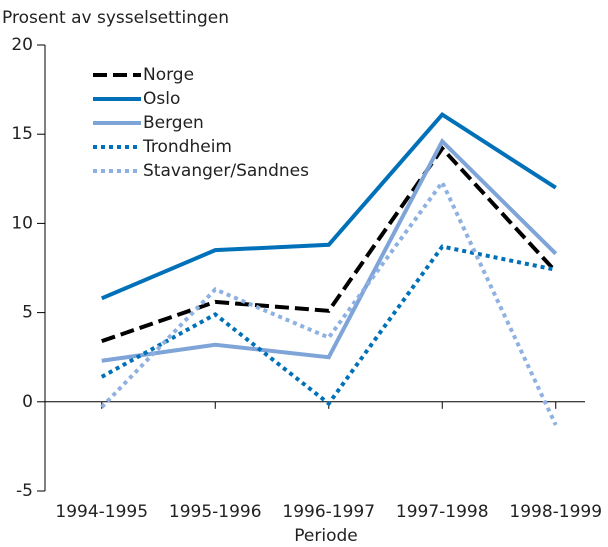  Describe the element at coordinates (101, 512) in the screenshot. I see `x-tick-label: 1994-1995` at that location.